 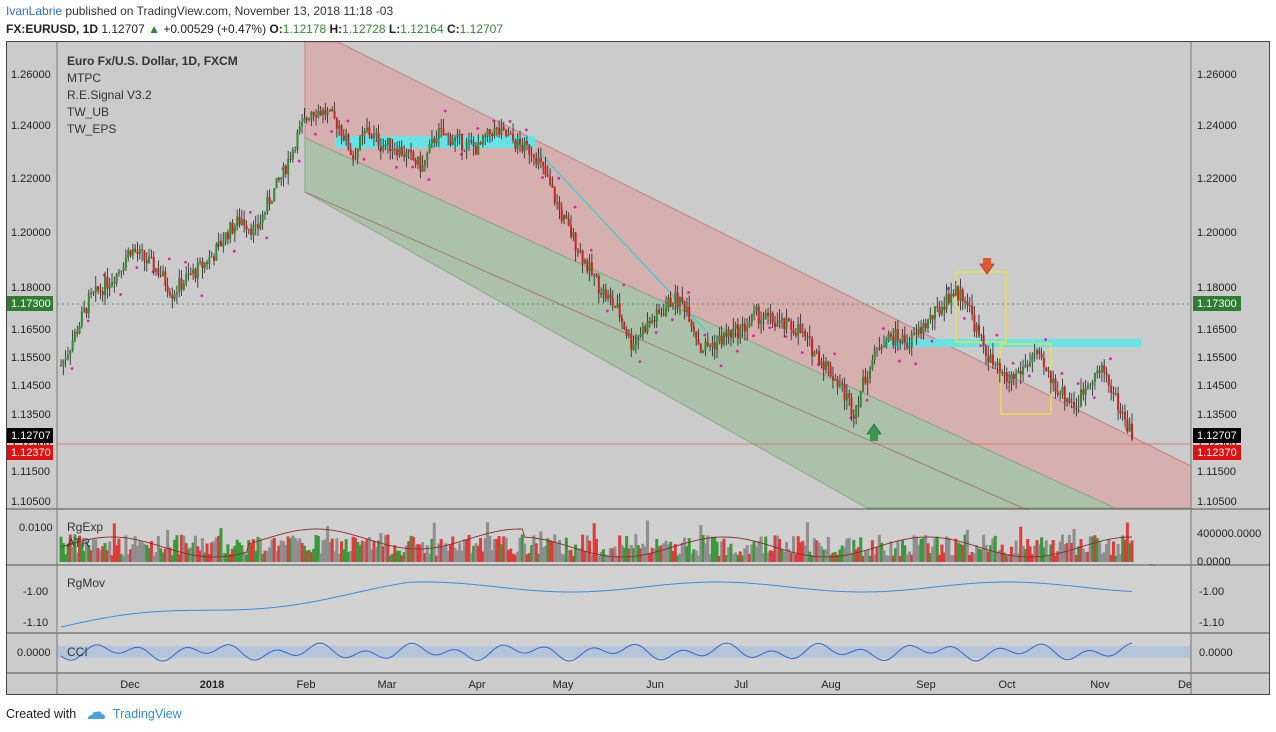 What do you see at coordinates (88, 112) in the screenshot?
I see `legend-item-twub: TW_UB` at bounding box center [88, 112].